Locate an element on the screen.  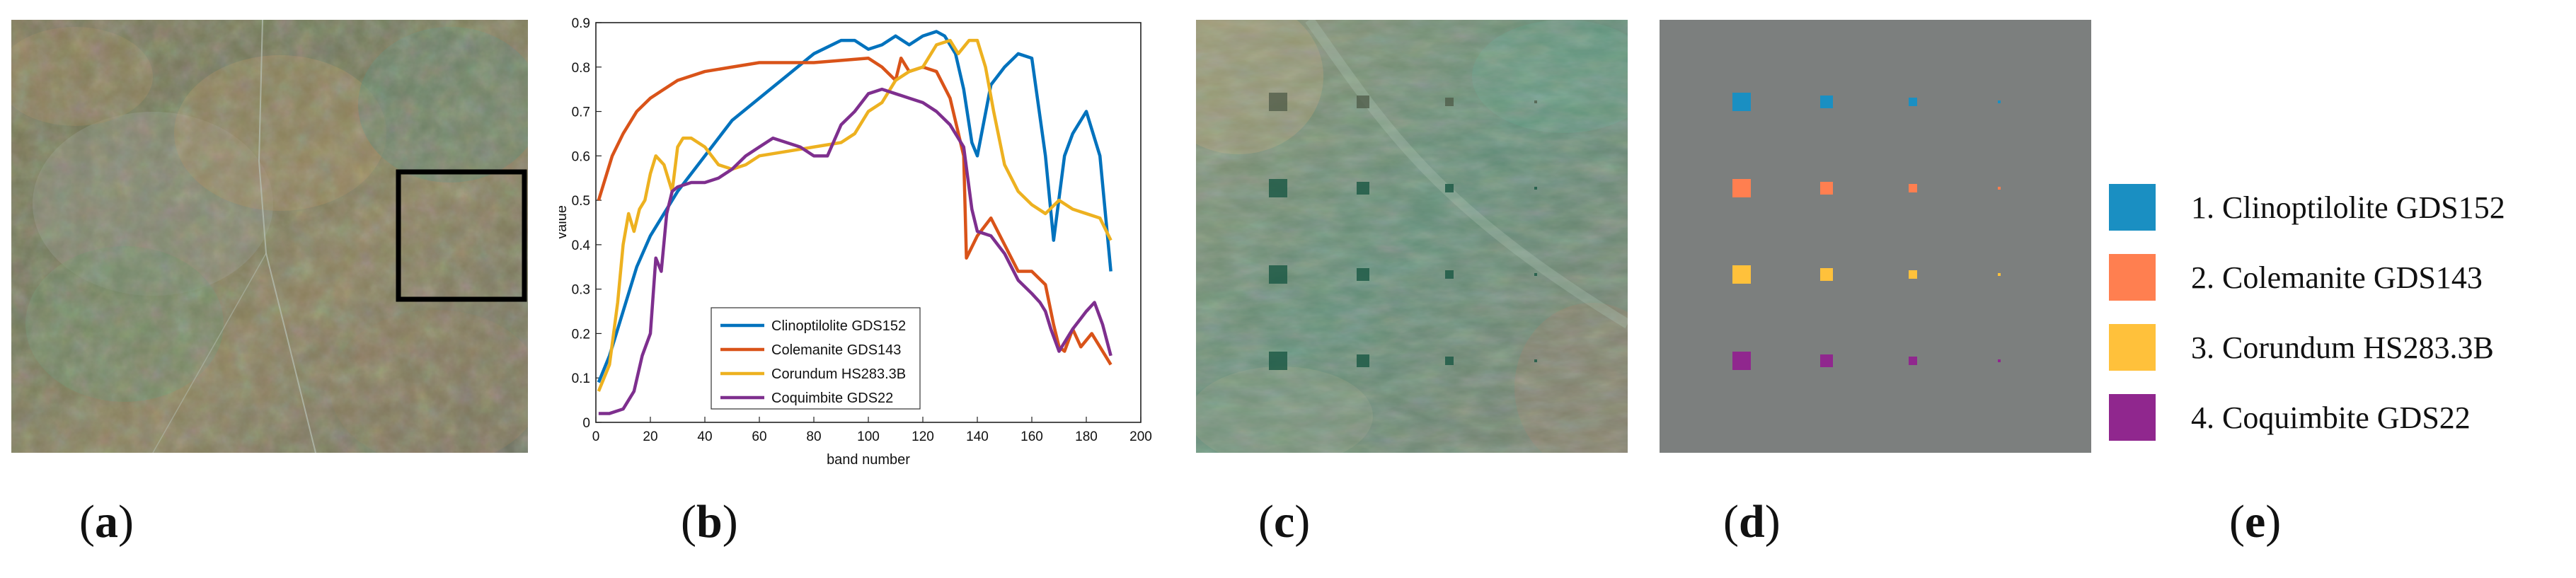
x-axis-label: band number is located at coordinates (869, 460).